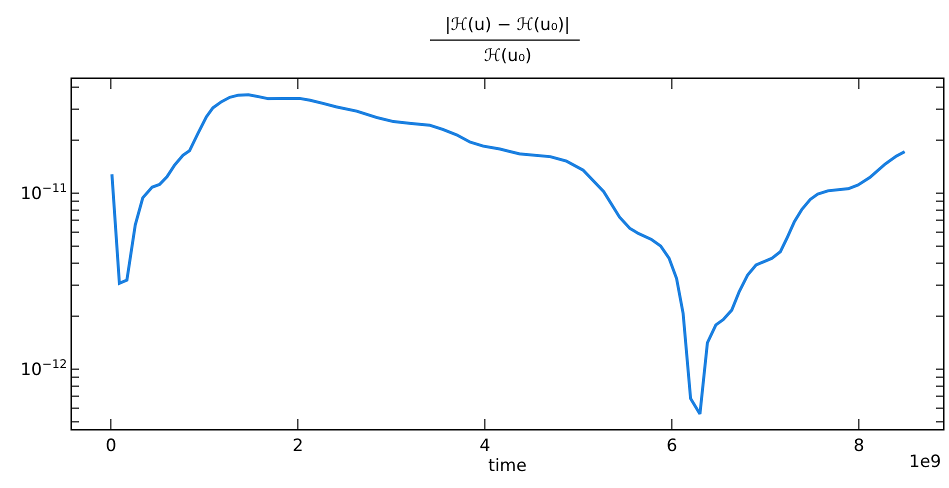 Image resolution: width=949 pixels, height=488 pixels. What do you see at coordinates (111, 446) in the screenshot?
I see `x-tick-label: 0` at bounding box center [111, 446].